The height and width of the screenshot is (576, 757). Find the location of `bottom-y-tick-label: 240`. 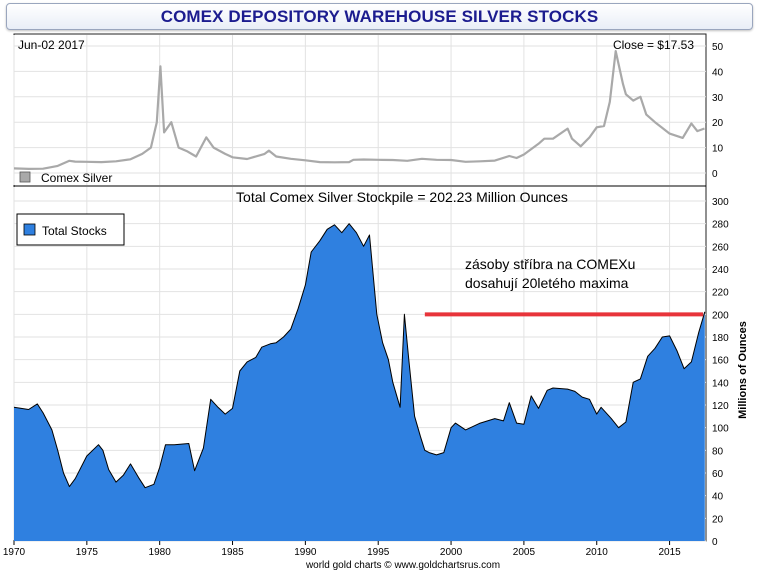

bottom-y-tick-label: 240 is located at coordinates (720, 270).